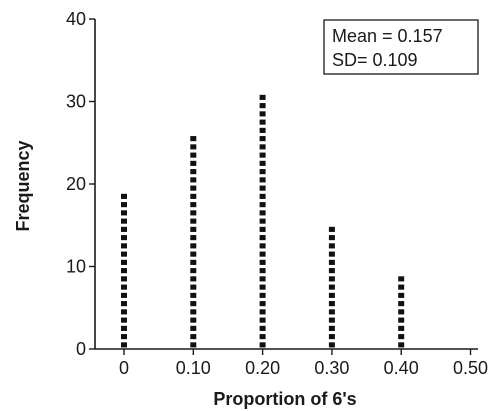 The image size is (493, 411). What do you see at coordinates (284, 399) in the screenshot?
I see `x-axis-title: Proportion of 6's` at bounding box center [284, 399].